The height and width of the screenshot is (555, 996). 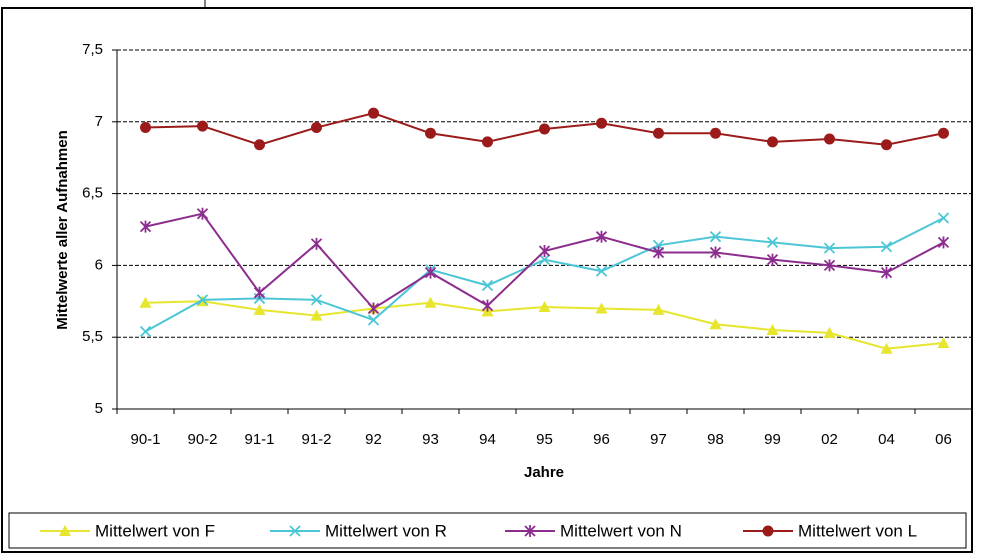 I want to click on y-tick-label: 5,5, so click(x=92, y=336).